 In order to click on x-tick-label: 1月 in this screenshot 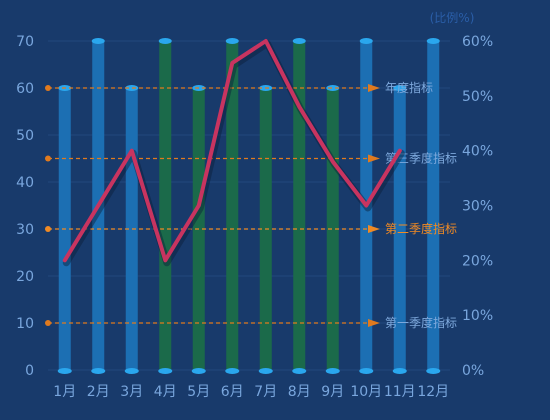, I will do `click(64, 392)`.